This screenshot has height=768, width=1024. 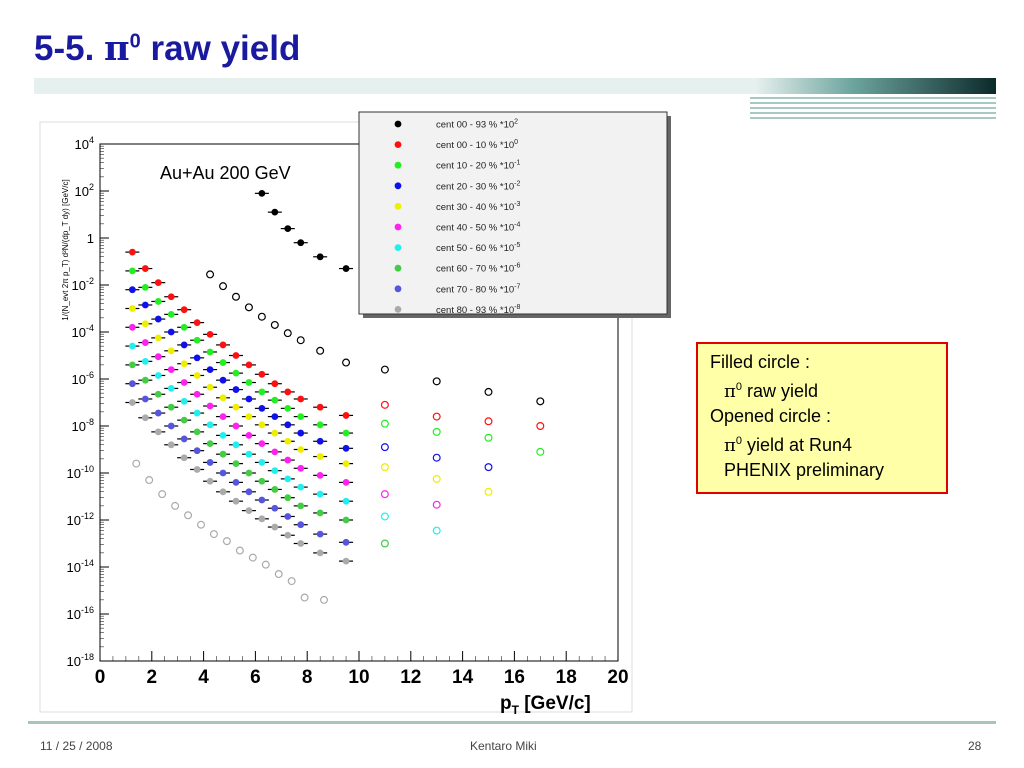 I want to click on legend-exponent: -6, so click(x=517, y=266).